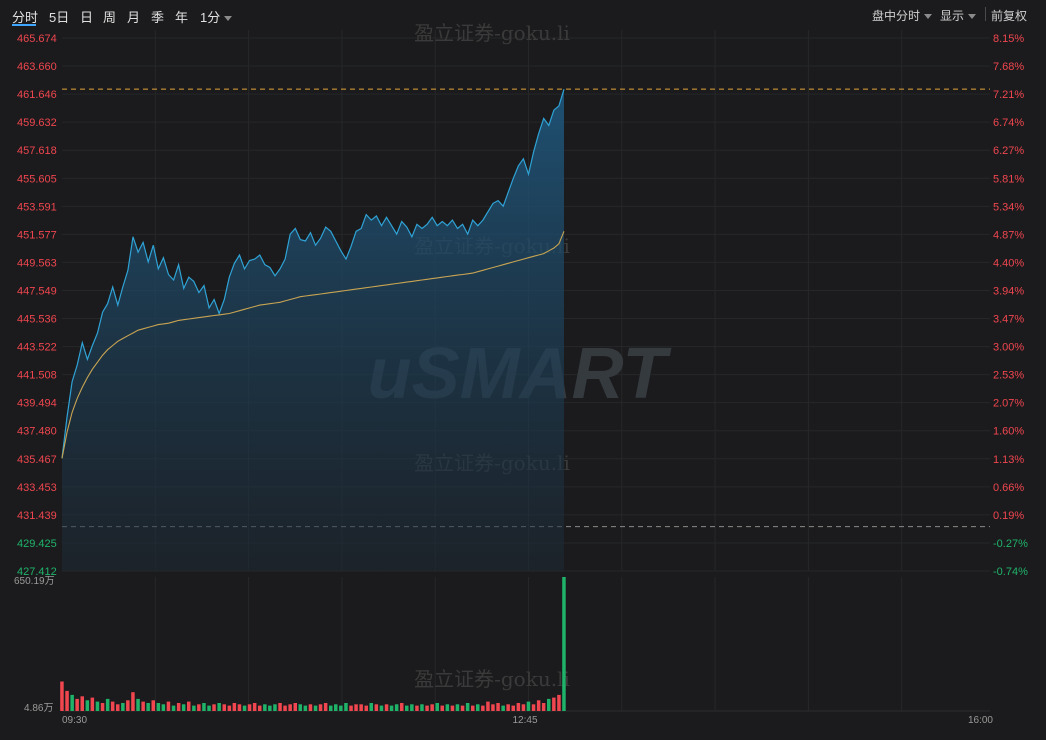 This screenshot has width=1046, height=740. What do you see at coordinates (1008, 67) in the screenshot?
I see `percent-tick-label: 7.68%` at bounding box center [1008, 67].